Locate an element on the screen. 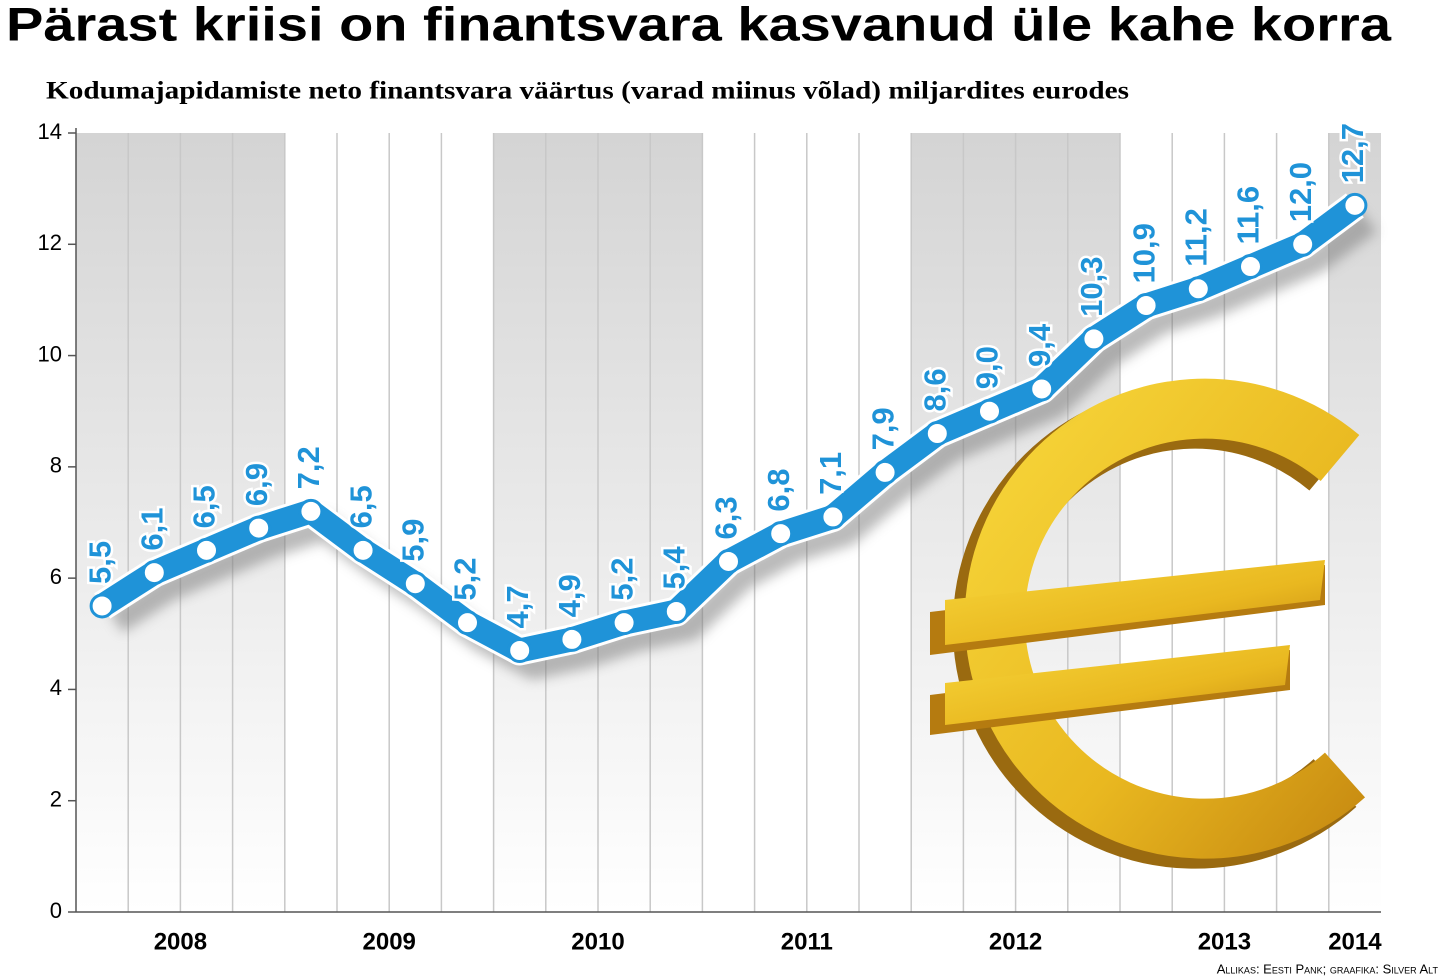 The width and height of the screenshot is (1442, 979). data-label: 12,0 is located at coordinates (1300, 192).